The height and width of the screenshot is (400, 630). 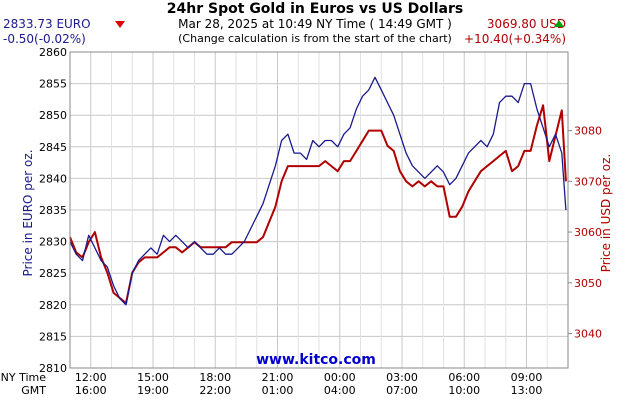 What do you see at coordinates (588, 232) in the screenshot?
I see `y-right-tick-label: 3060` at bounding box center [588, 232].